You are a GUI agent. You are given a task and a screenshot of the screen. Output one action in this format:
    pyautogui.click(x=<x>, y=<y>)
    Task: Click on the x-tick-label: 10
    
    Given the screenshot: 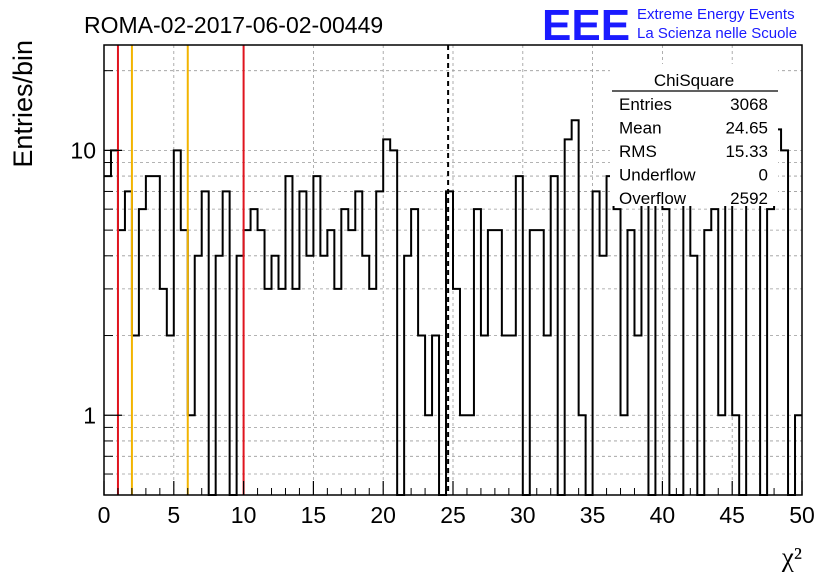 What is the action you would take?
    pyautogui.click(x=244, y=515)
    